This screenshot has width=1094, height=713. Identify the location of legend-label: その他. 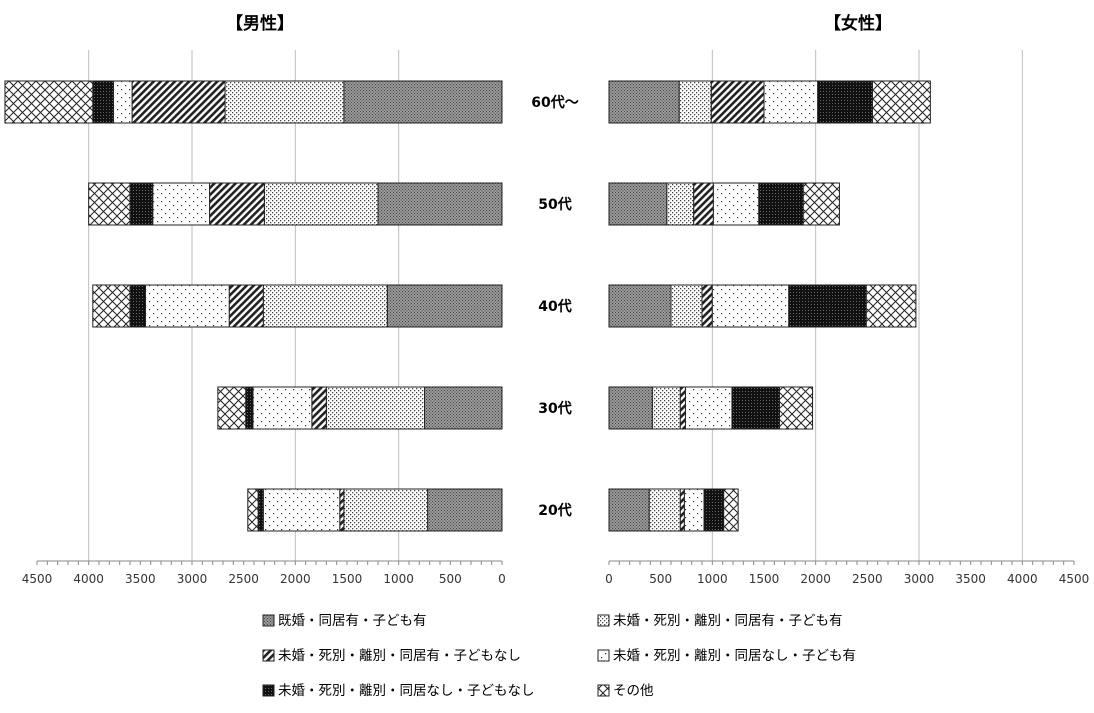
(633, 691).